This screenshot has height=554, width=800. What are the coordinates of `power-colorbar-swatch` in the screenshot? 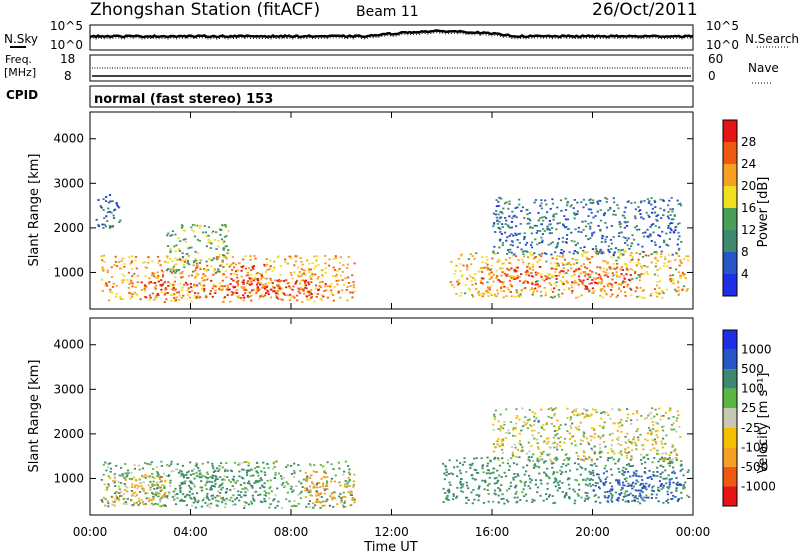 It's located at (730, 175).